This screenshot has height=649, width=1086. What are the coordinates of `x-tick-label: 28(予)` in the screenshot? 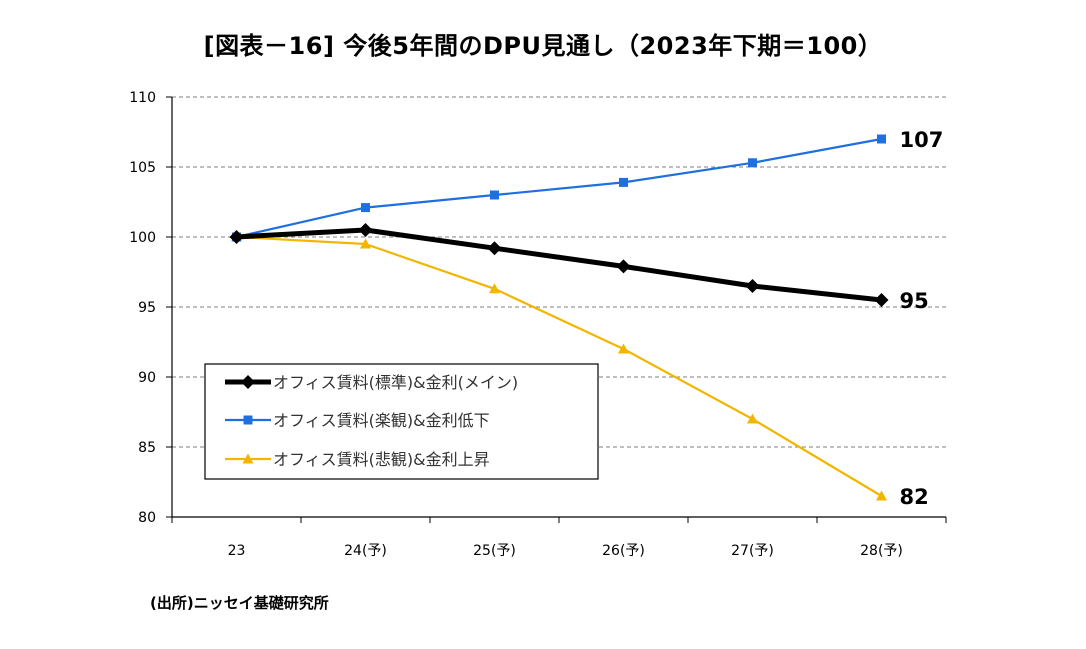 It's located at (881, 551).